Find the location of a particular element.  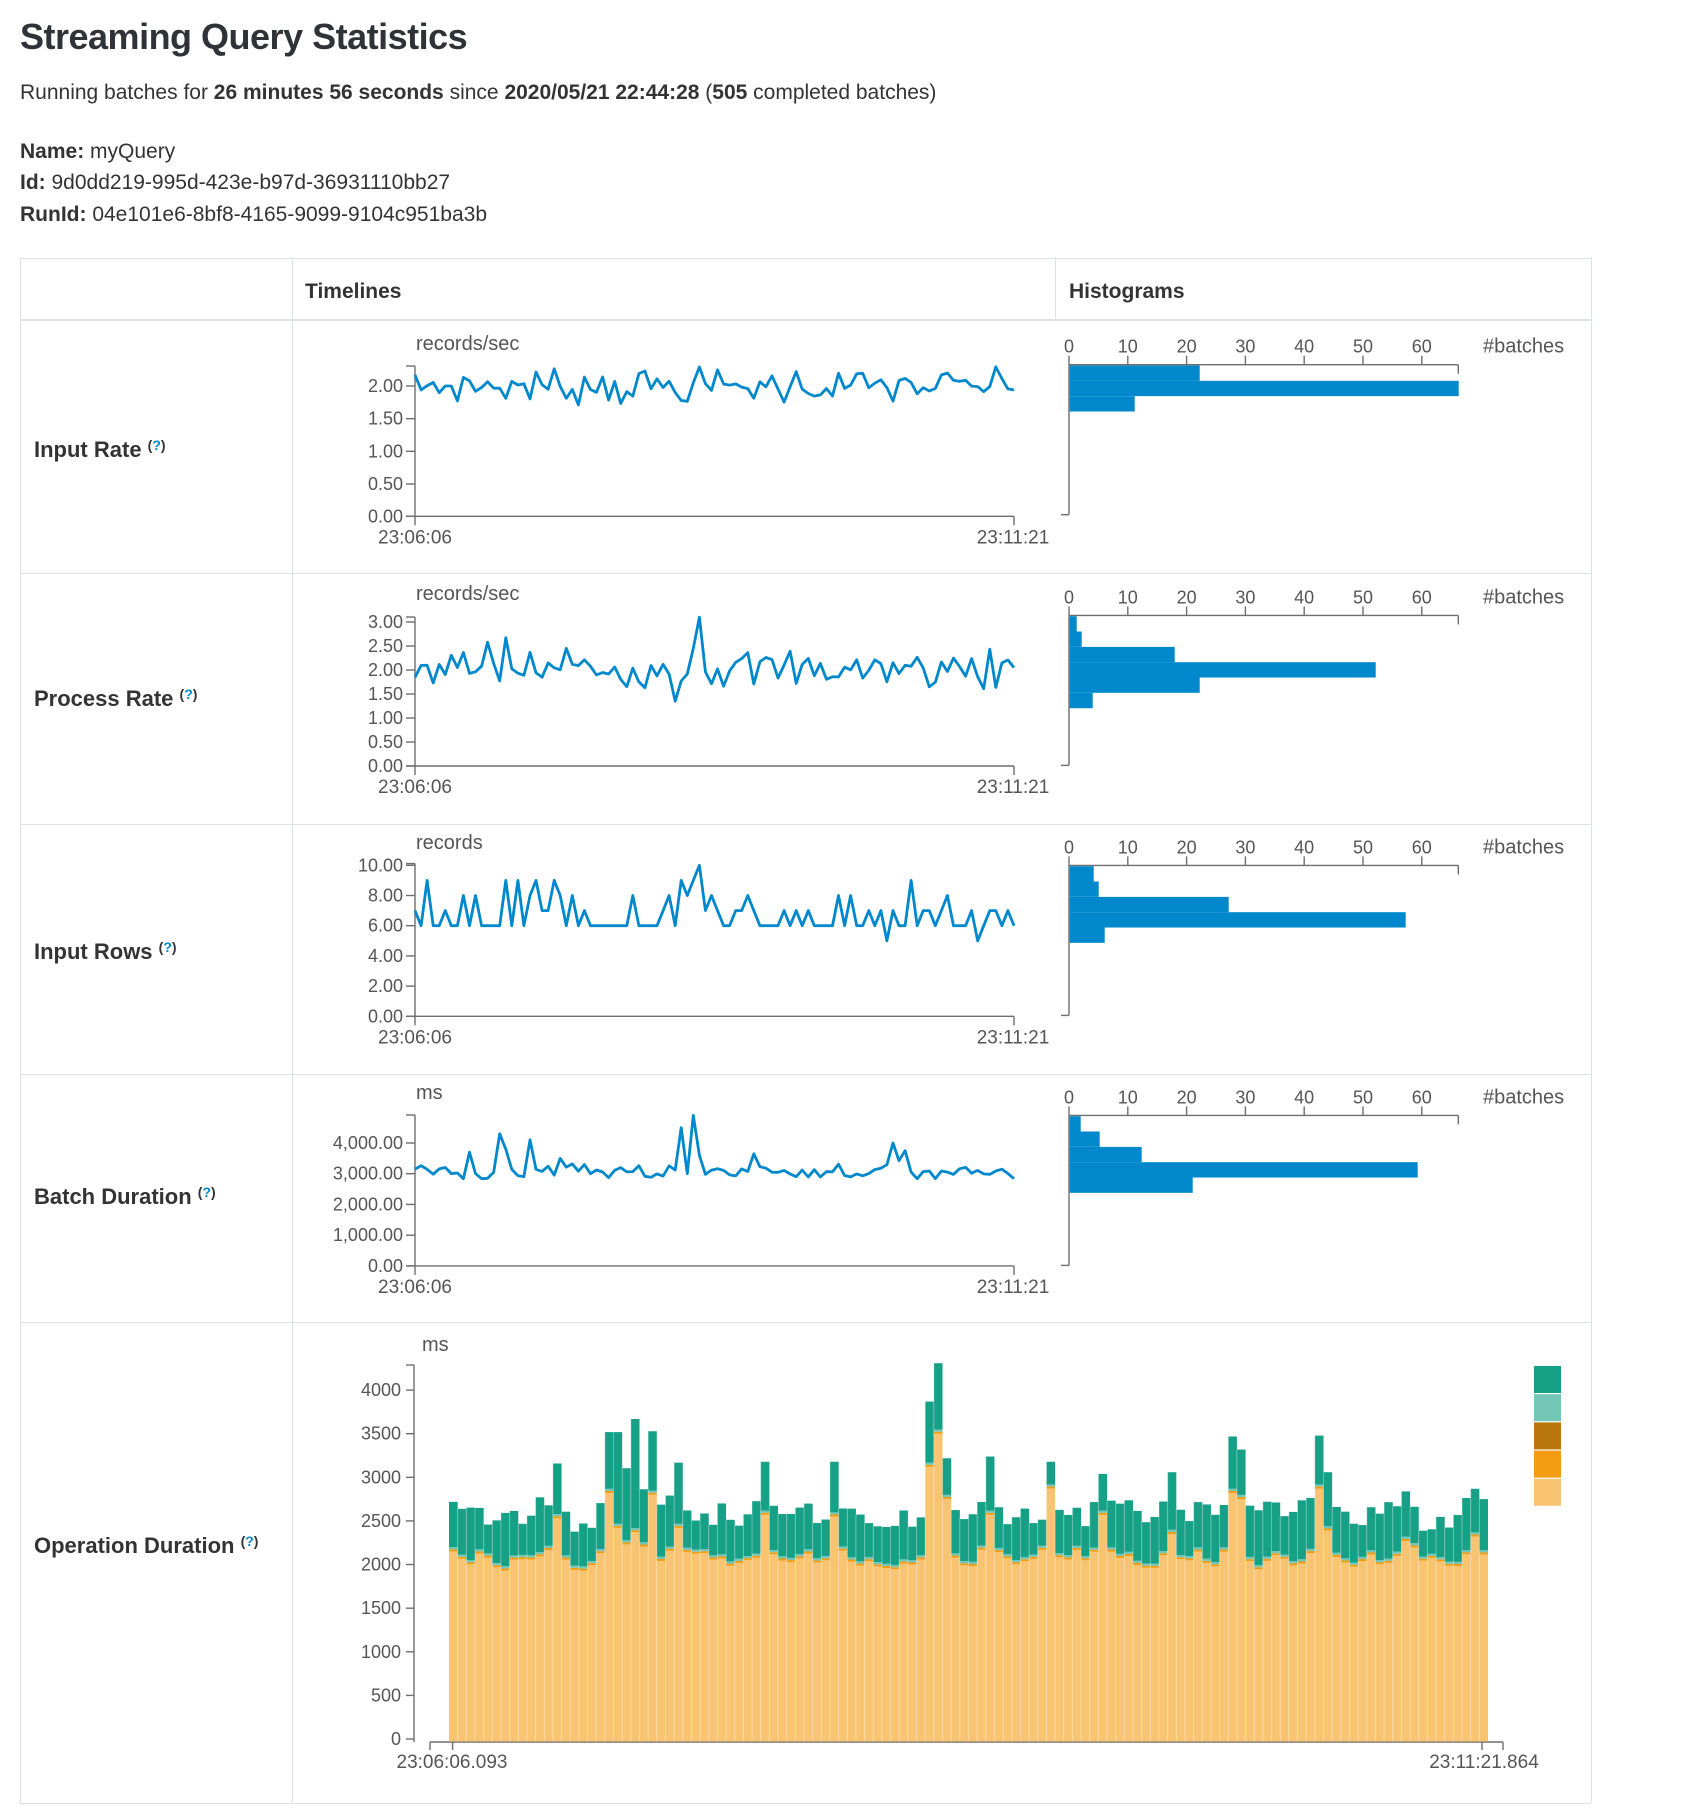

svg-text: Operation Duration (?) is located at coordinates (146, 1545).